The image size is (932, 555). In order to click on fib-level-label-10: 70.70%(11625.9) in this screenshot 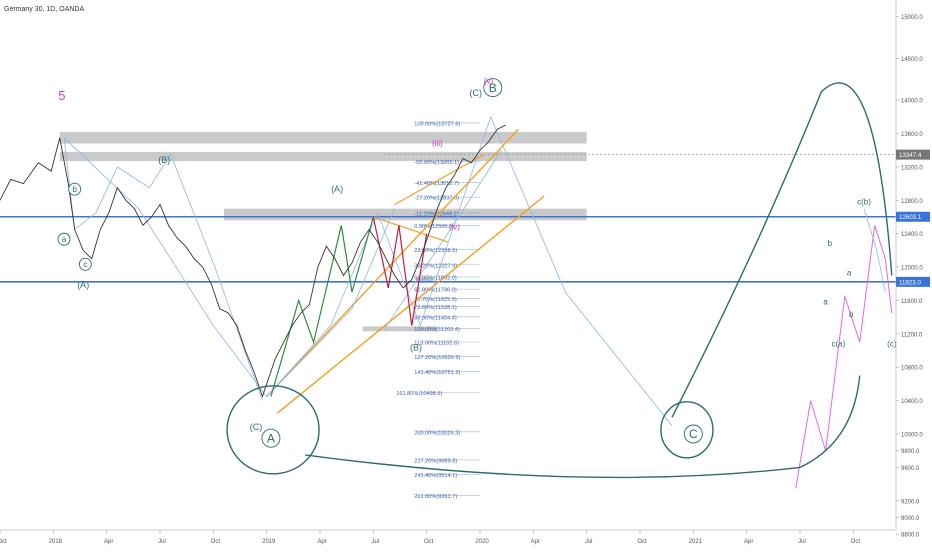, I will do `click(435, 300)`.